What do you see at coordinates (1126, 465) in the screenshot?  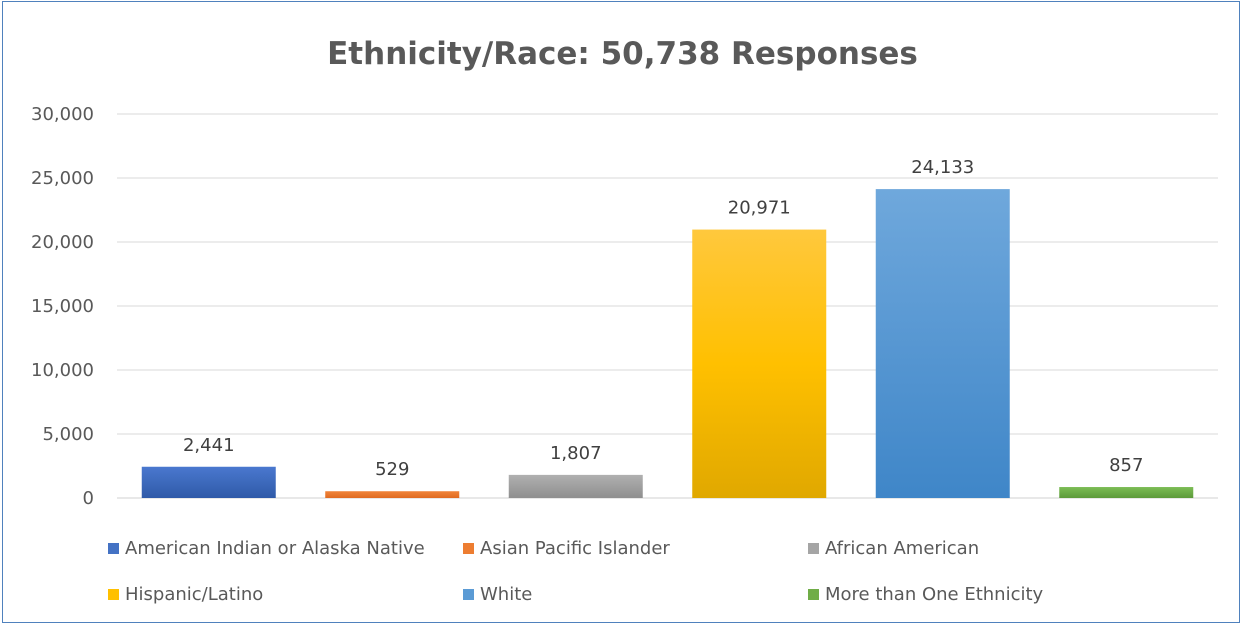 I see `data-label-5: 857` at bounding box center [1126, 465].